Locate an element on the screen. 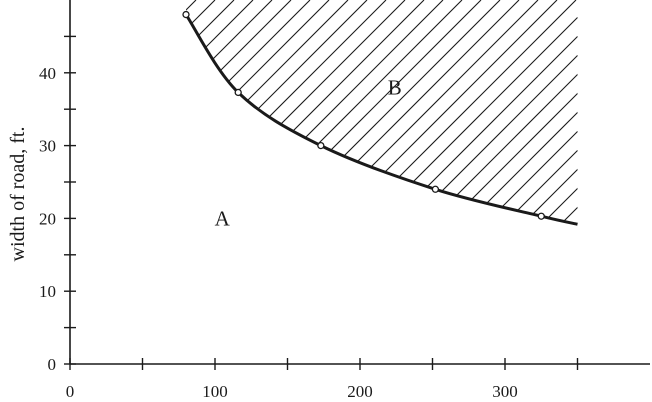 The image size is (652, 402). y-tick-label: 20 is located at coordinates (47, 218).